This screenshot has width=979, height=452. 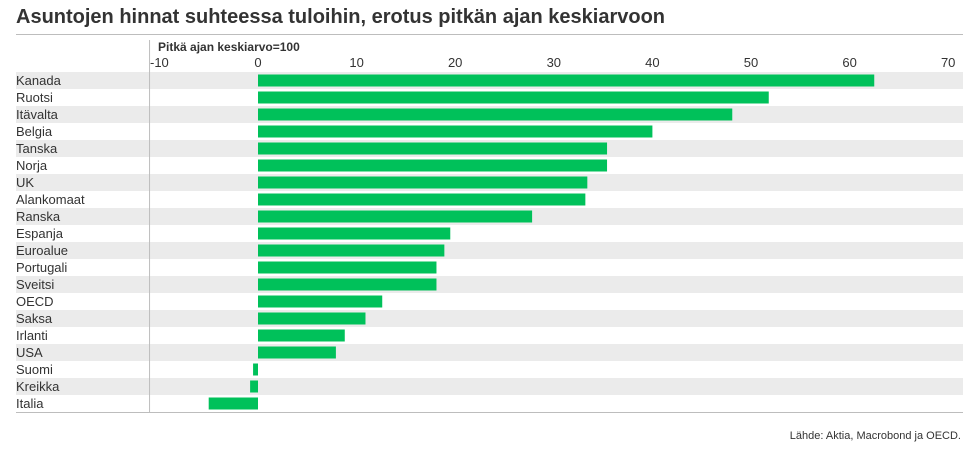 What do you see at coordinates (513, 97) in the screenshot?
I see `bar-ruotsi` at bounding box center [513, 97].